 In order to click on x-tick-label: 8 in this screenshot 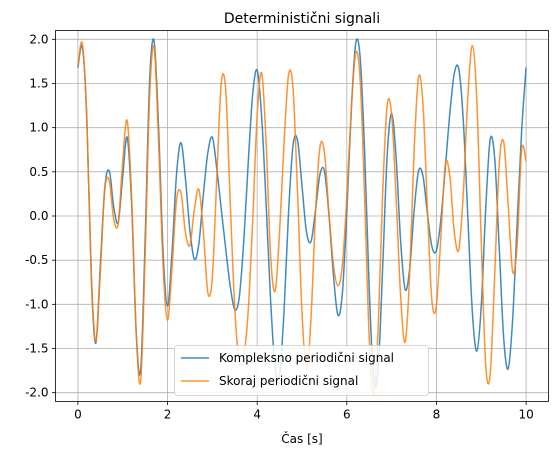, I will do `click(437, 415)`.